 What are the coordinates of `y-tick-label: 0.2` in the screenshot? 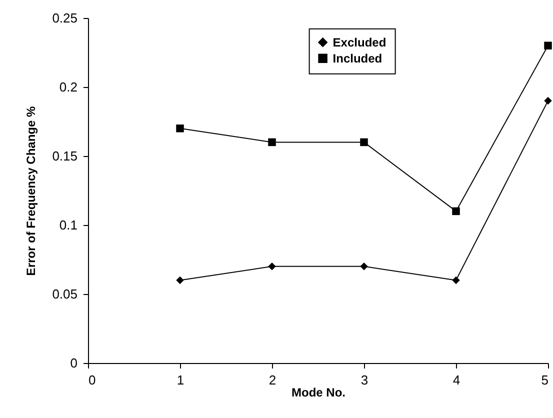 It's located at (68, 87).